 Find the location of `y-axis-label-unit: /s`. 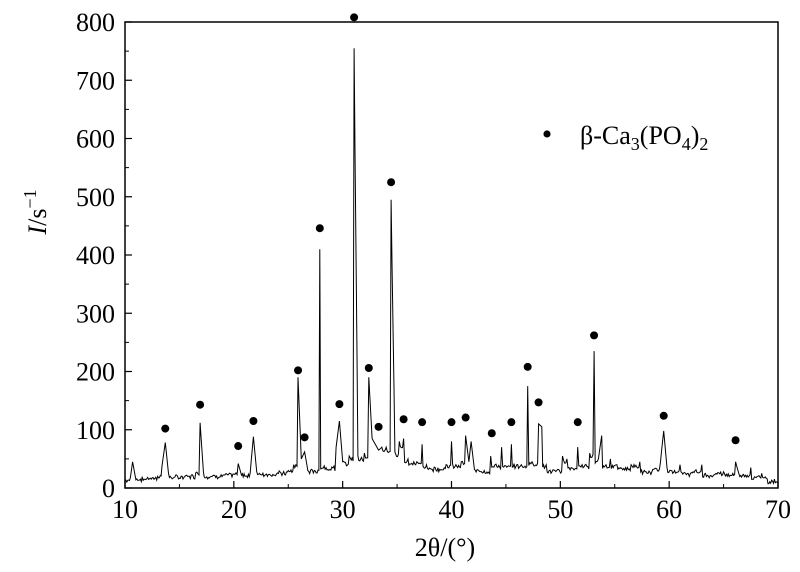

y-axis-label-unit: /s is located at coordinates (37, 217).